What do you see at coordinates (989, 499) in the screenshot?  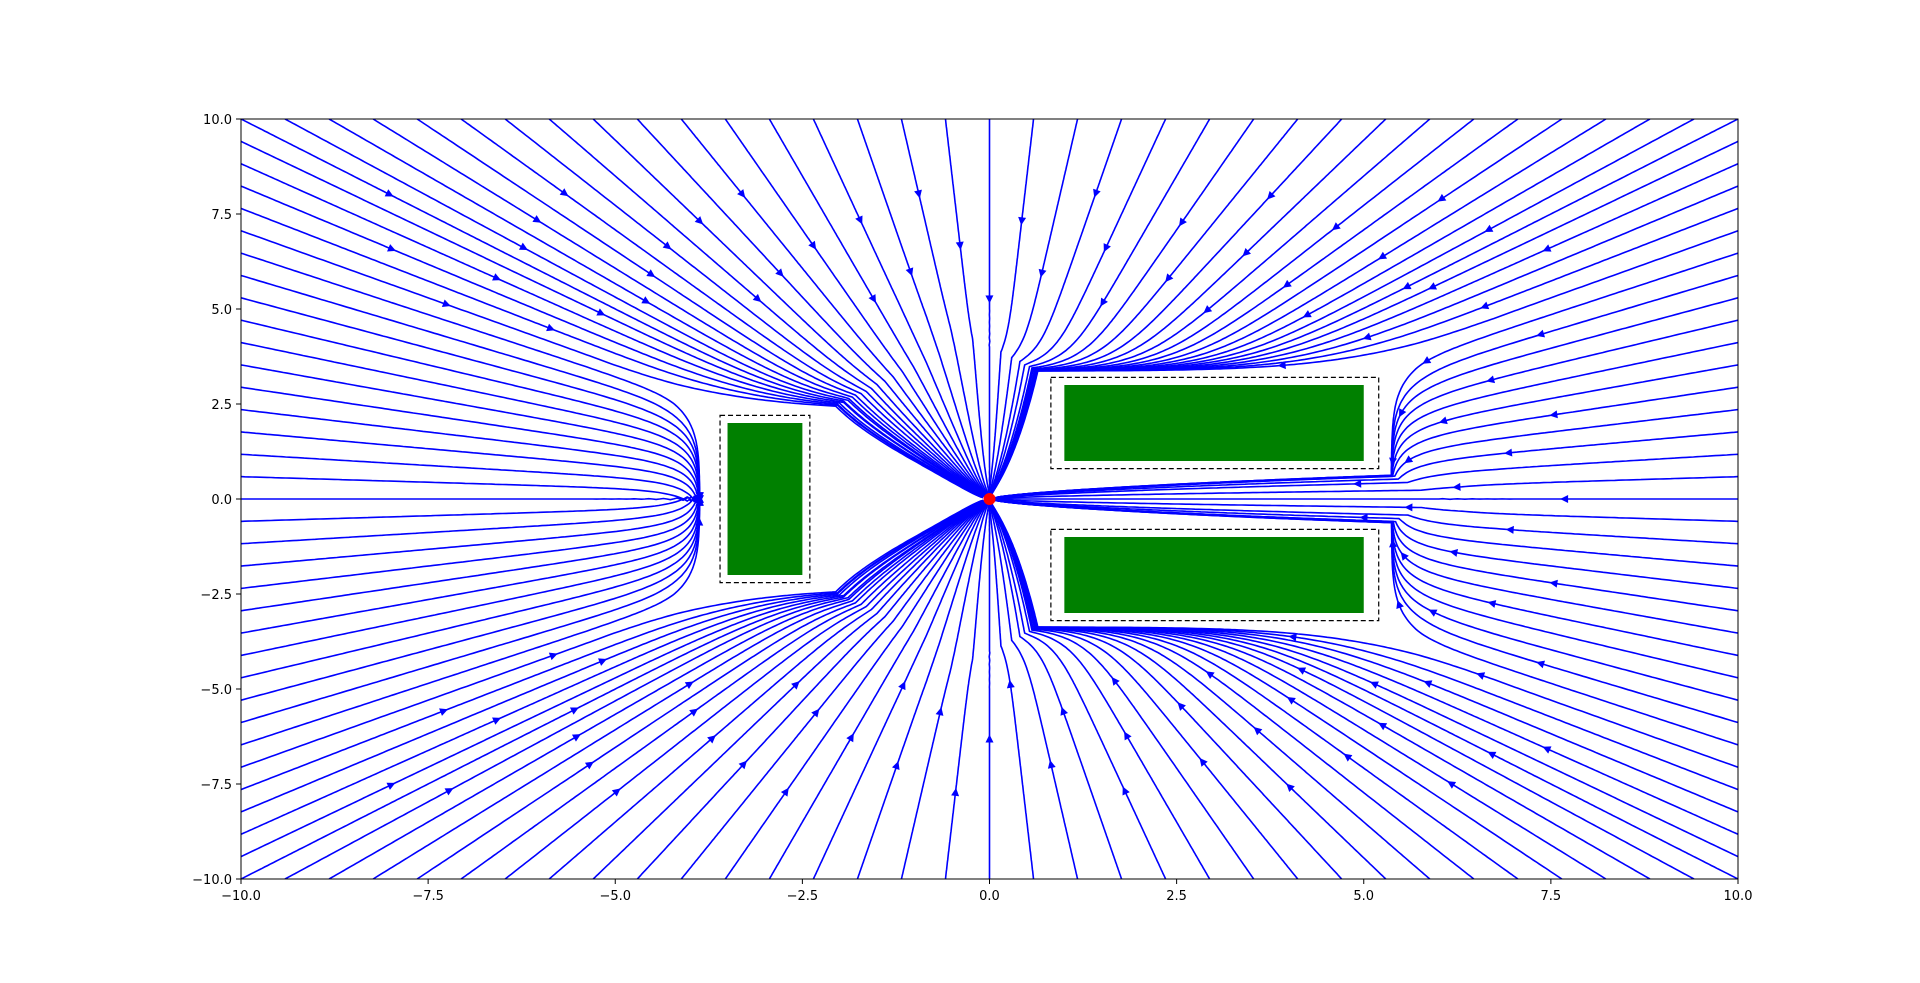 I see `sink-marker` at bounding box center [989, 499].